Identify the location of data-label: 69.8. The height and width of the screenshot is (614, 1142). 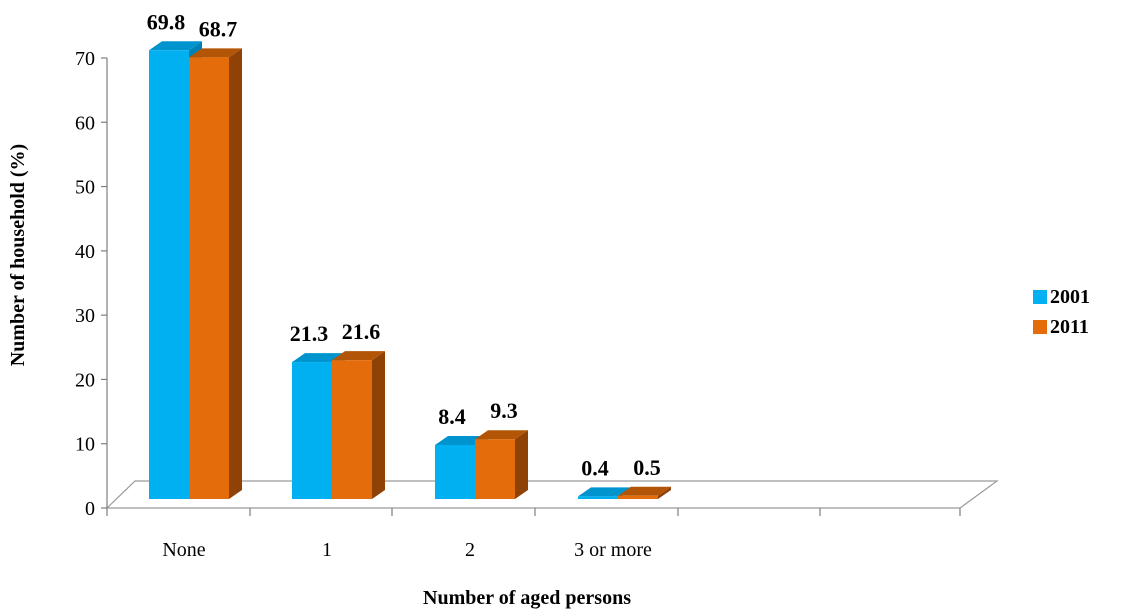
(166, 21).